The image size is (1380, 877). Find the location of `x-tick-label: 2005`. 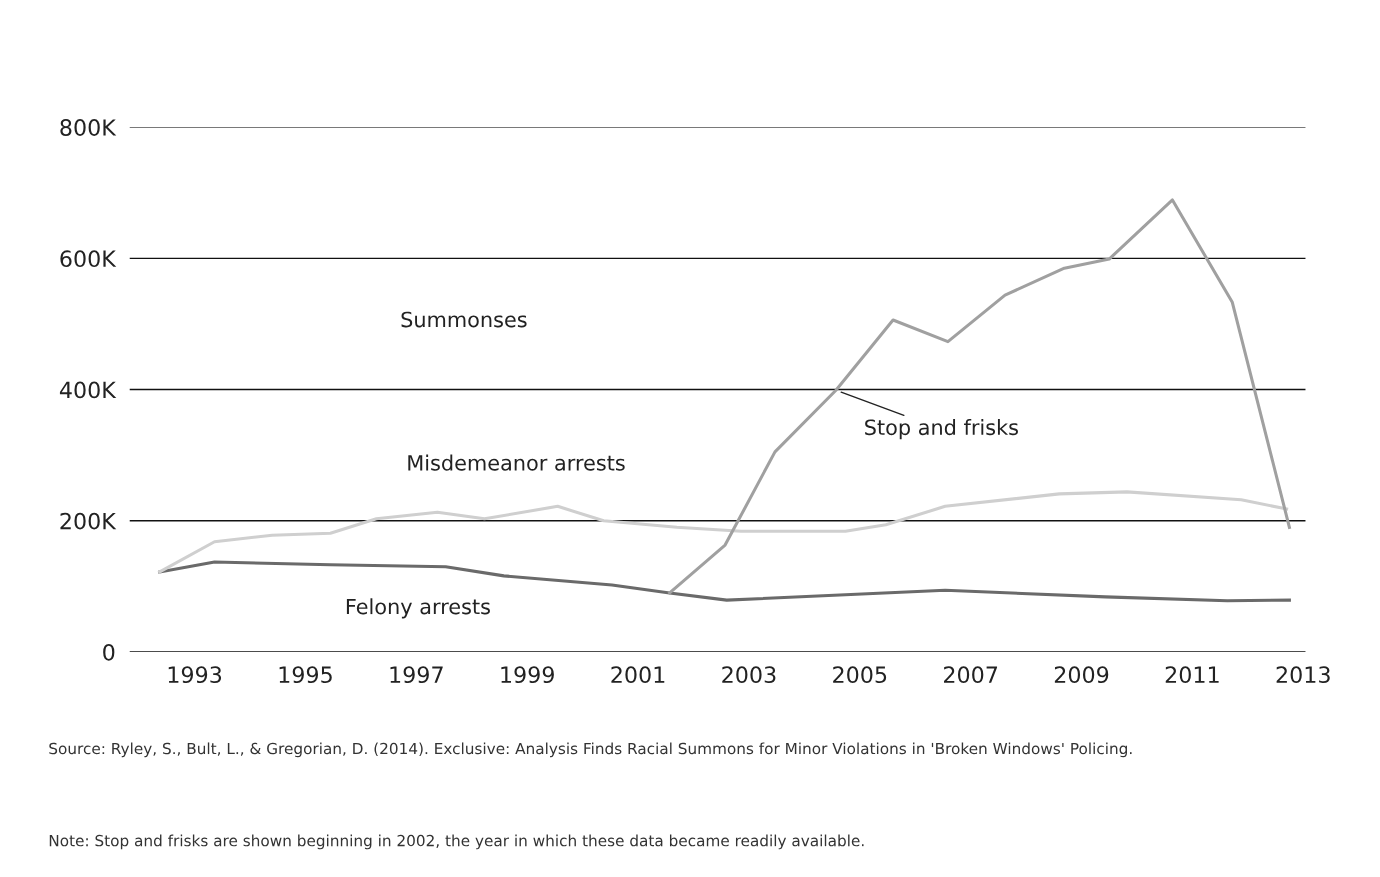

x-tick-label: 2005 is located at coordinates (860, 675).